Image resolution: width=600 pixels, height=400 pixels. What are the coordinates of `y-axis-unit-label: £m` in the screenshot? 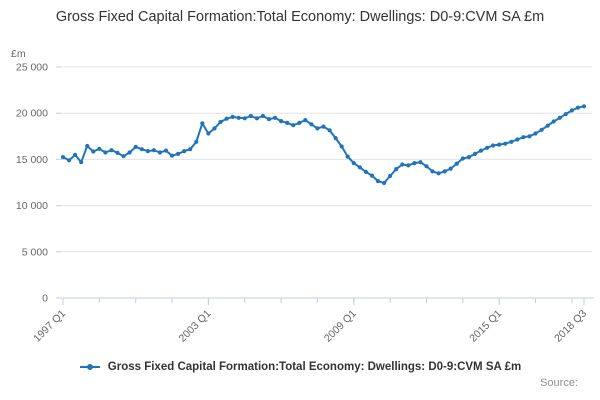 It's located at (18, 54).